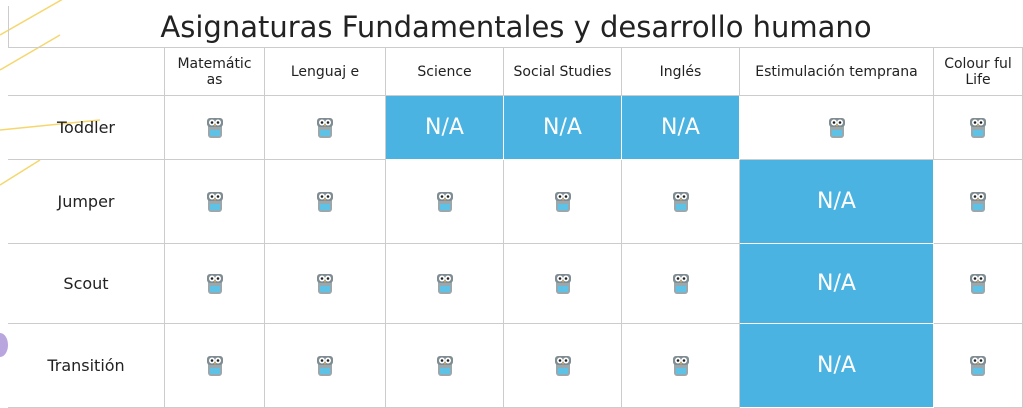  What do you see at coordinates (563, 72) in the screenshot?
I see `column-header: Social Studies` at bounding box center [563, 72].